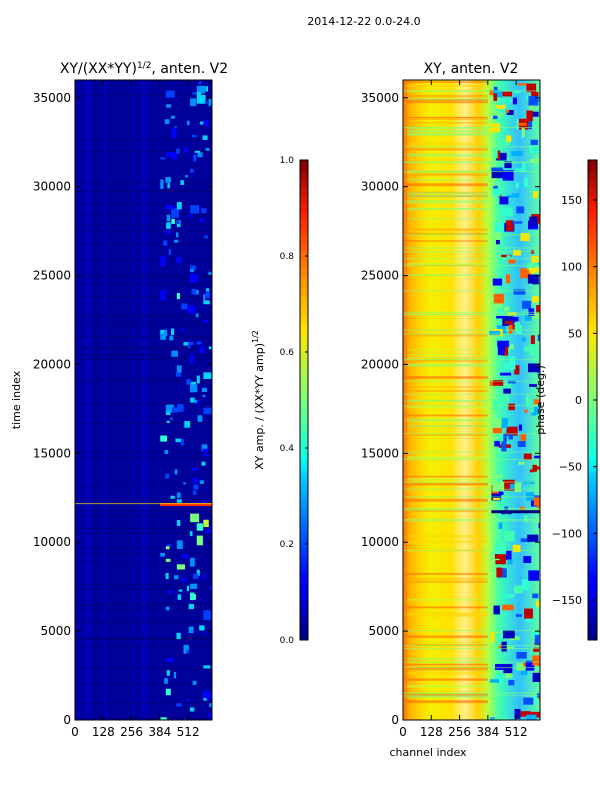 Image resolution: width=600 pixels, height=800 pixels. I want to click on phase-colorbar-ticks: −150 −100 −50 0 50 100 150, so click(574, 400).